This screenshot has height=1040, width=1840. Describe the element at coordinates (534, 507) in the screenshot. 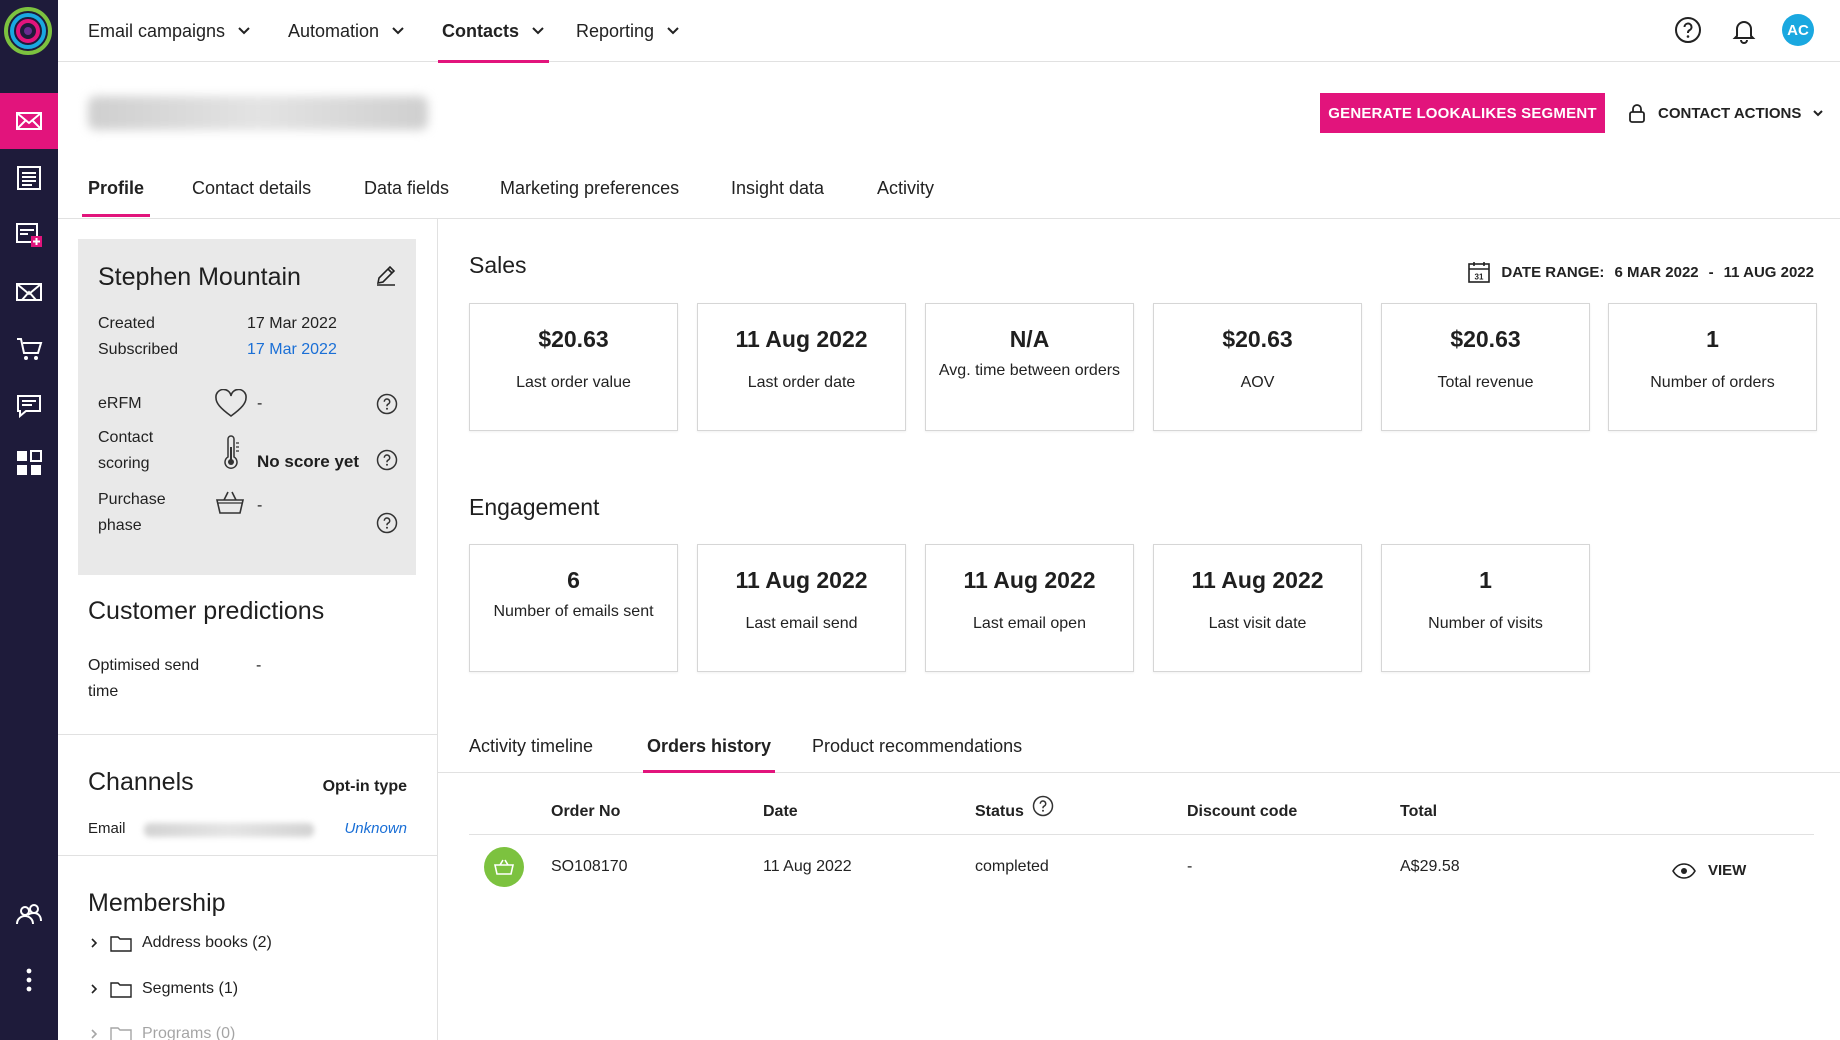

I see `engagement-title: Engagement` at that location.